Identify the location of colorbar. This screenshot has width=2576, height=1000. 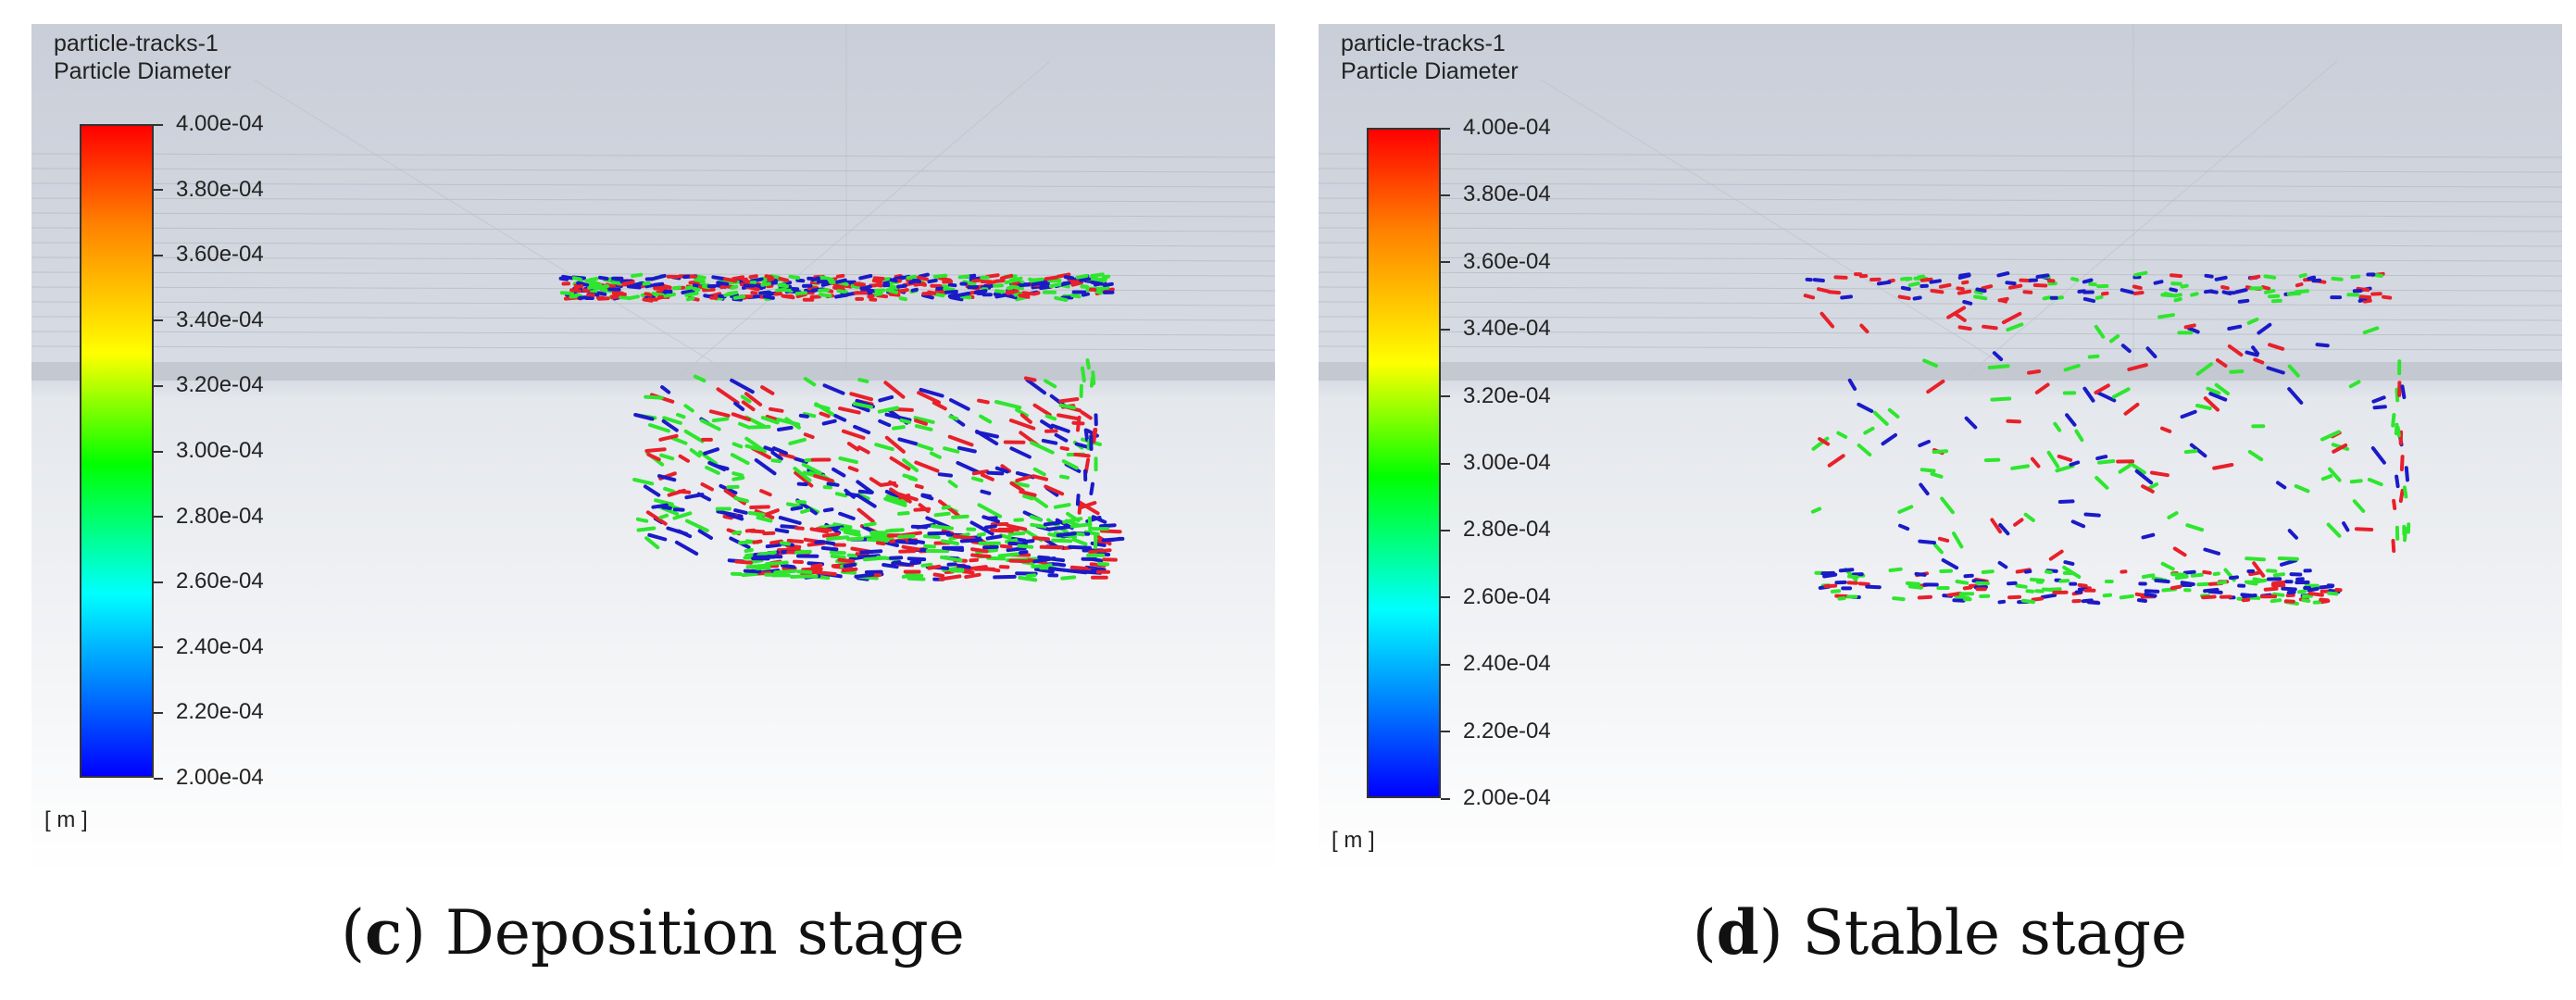
(117, 451).